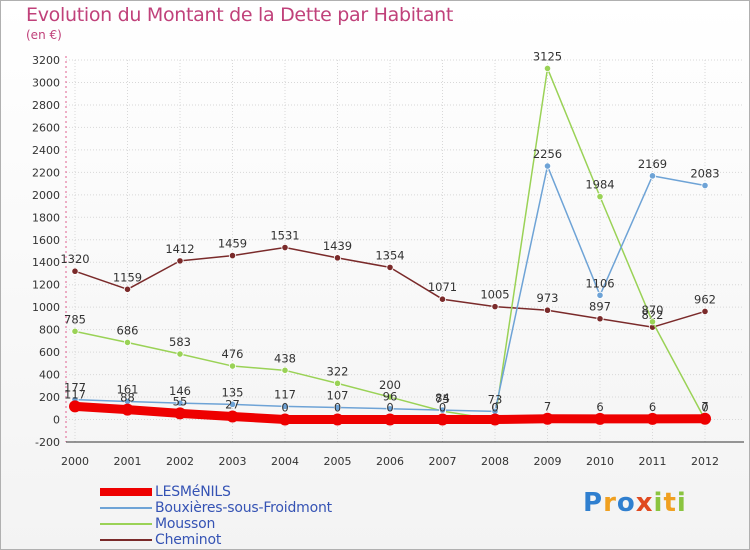 The width and height of the screenshot is (750, 550). I want to click on legend-label: Mousson, so click(185, 524).